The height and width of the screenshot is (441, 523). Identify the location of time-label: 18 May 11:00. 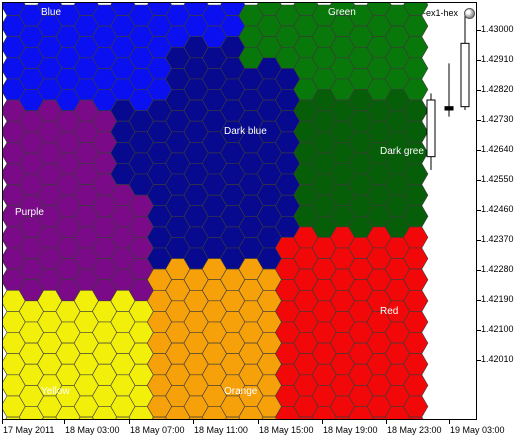
(221, 430).